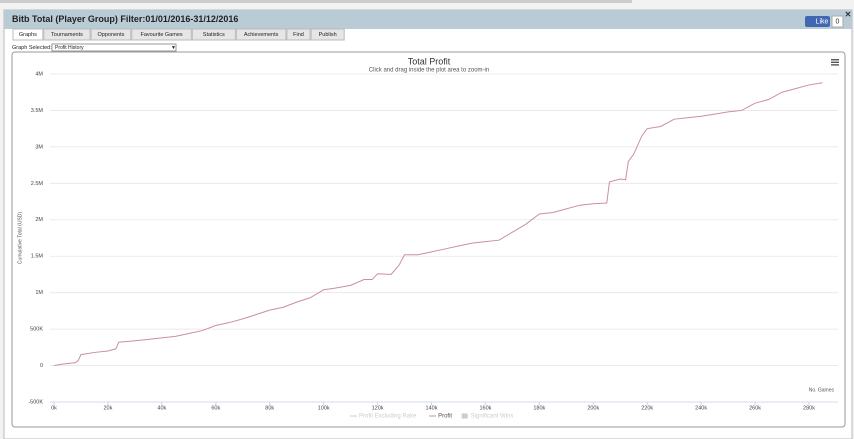  I want to click on dropdown-arrow: ▼, so click(173, 48).